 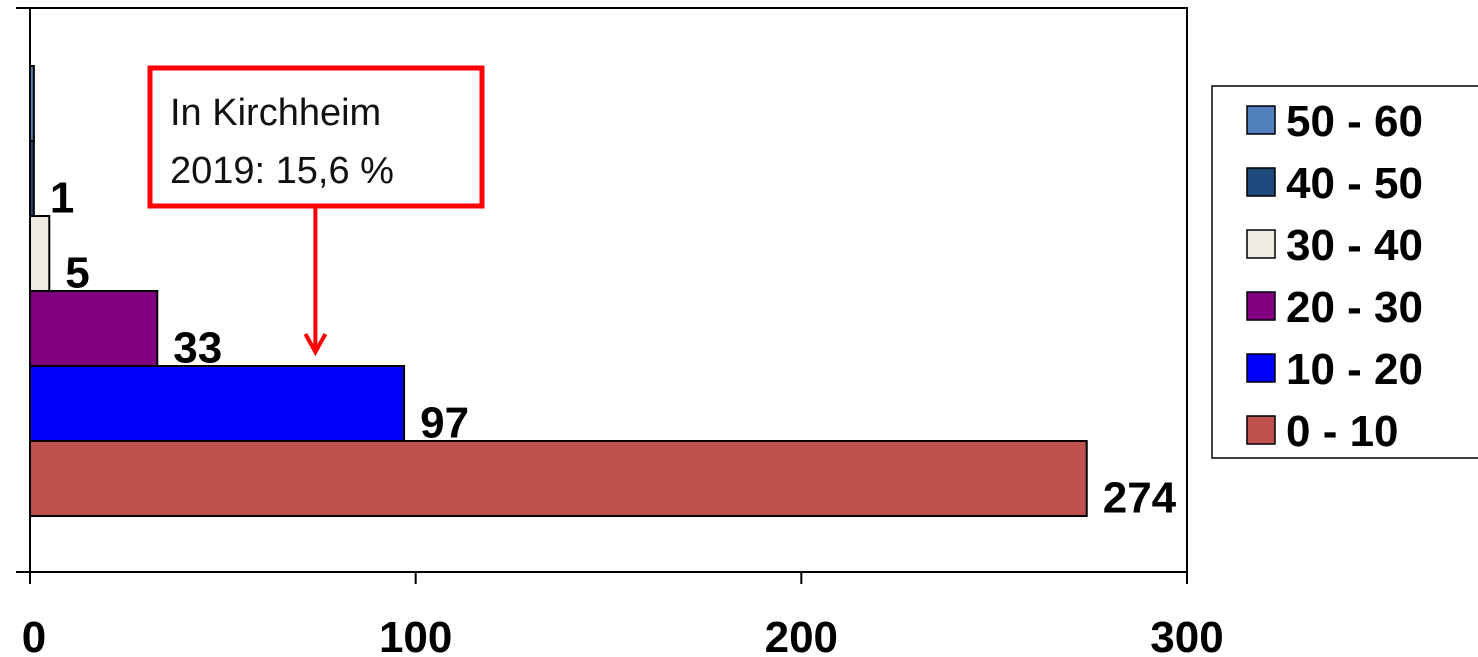 What do you see at coordinates (282, 171) in the screenshot?
I see `annotation-text: 2019: 15,6 %` at bounding box center [282, 171].